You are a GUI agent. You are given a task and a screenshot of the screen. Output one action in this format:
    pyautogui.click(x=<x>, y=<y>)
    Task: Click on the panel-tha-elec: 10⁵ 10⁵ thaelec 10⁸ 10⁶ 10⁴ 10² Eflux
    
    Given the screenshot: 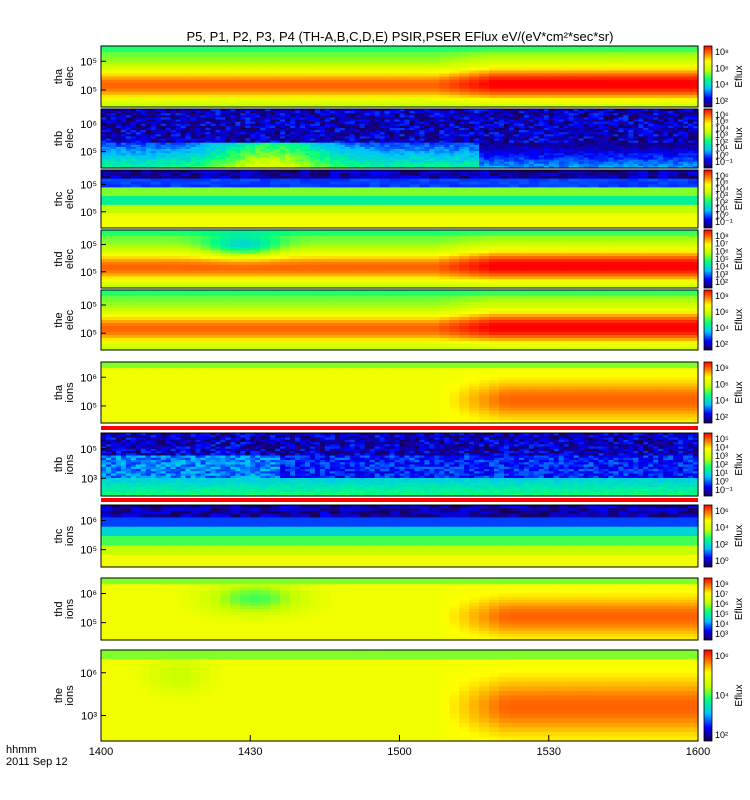 What is the action you would take?
    pyautogui.click(x=399, y=76)
    